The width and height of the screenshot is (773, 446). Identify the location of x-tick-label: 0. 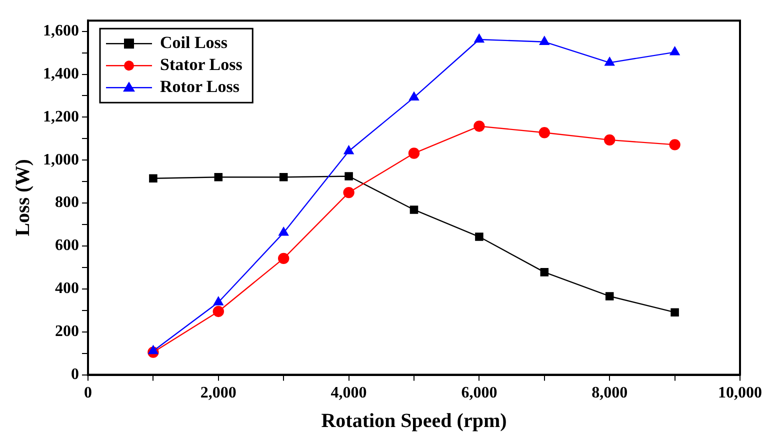
(88, 393).